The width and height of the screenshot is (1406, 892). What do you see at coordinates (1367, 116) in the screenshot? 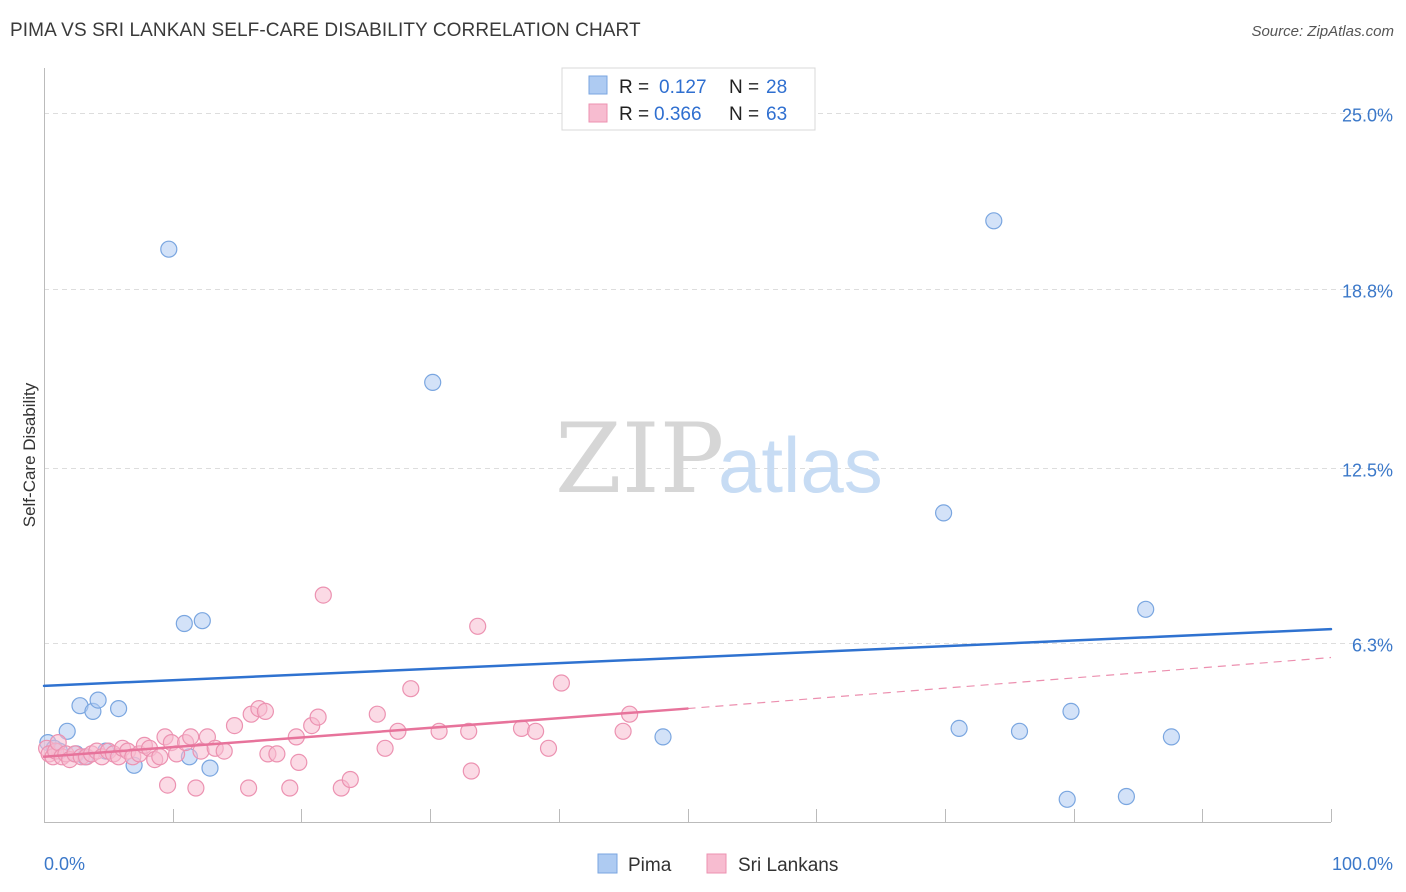
I see `y-tick-label-3: 25.0%` at bounding box center [1367, 116].